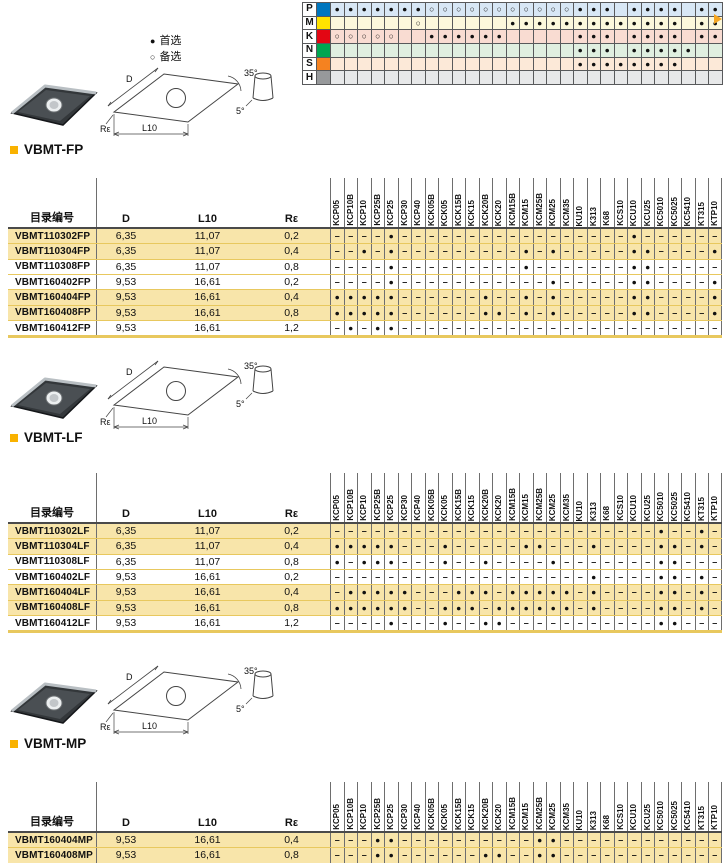 The image size is (723, 863). What do you see at coordinates (701, 202) in the screenshot?
I see `grade-column-header: KT315` at bounding box center [701, 202].